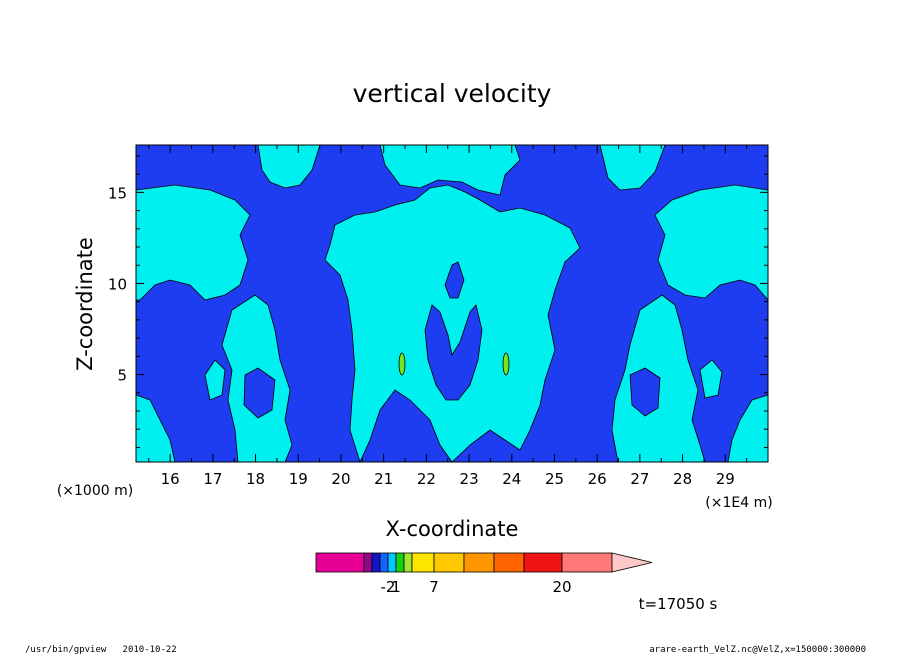 The height and width of the screenshot is (654, 904). What do you see at coordinates (117, 284) in the screenshot?
I see `y-tick-label: 10` at bounding box center [117, 284].